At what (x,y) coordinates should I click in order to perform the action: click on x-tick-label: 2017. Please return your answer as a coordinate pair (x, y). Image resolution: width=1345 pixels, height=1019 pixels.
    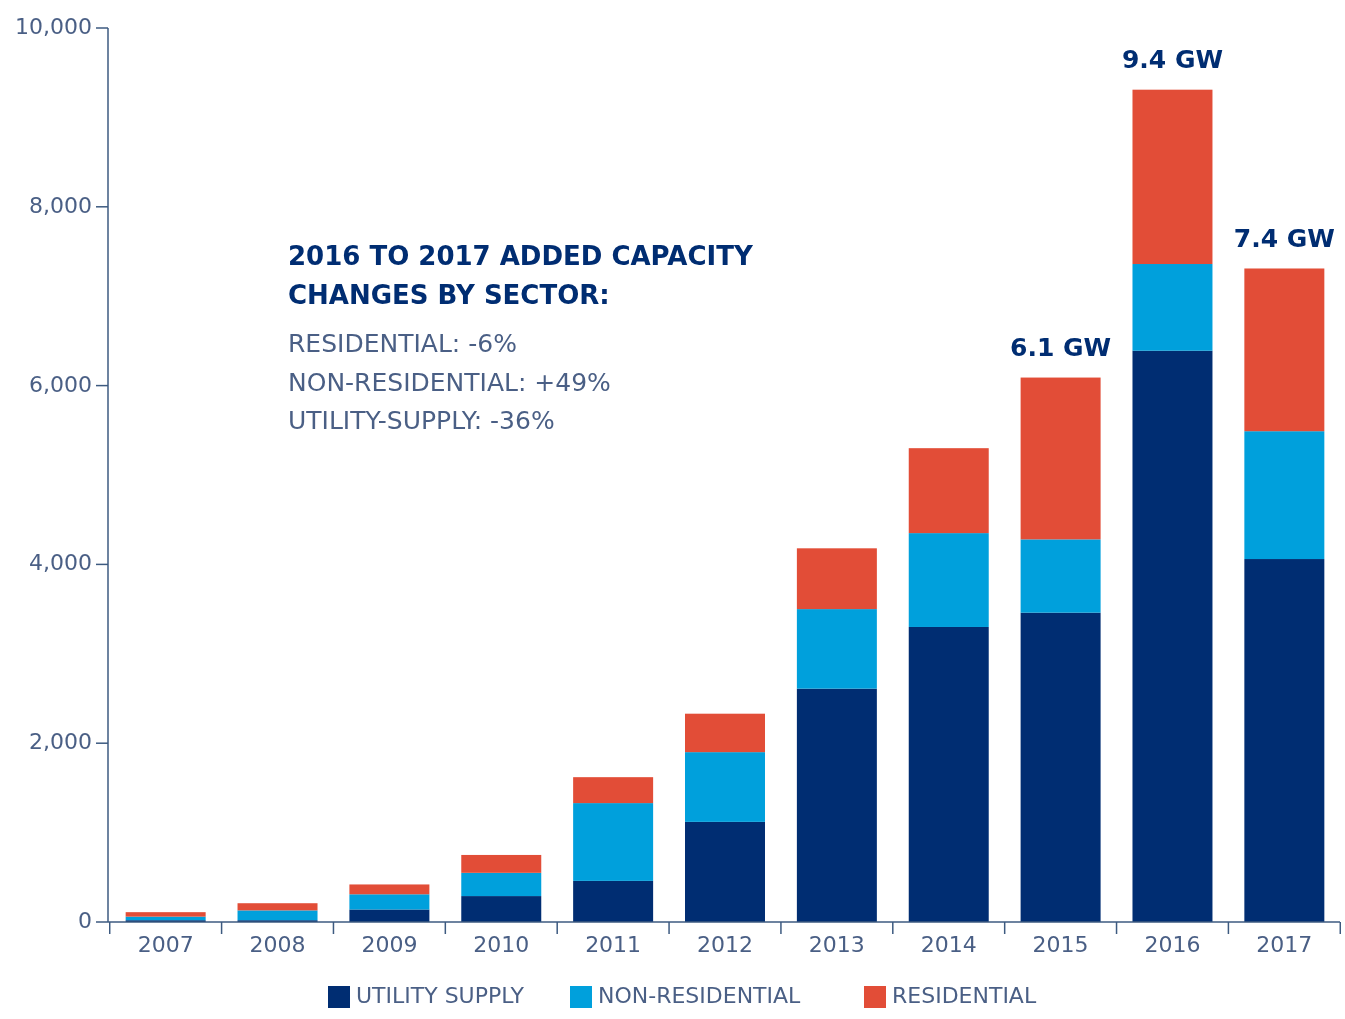
    Looking at the image, I should click on (1284, 944).